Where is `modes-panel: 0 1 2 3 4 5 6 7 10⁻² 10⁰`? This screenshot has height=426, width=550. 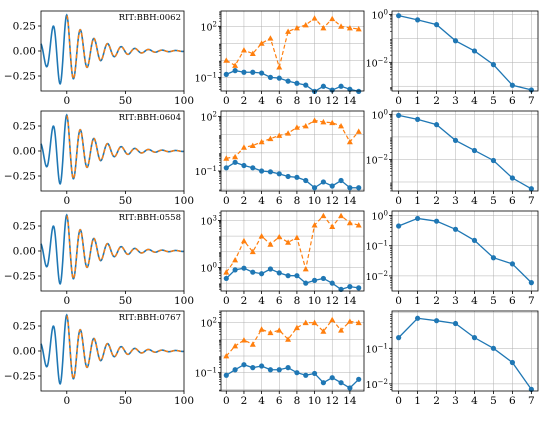 modes-panel: 0 1 2 3 4 5 6 7 10⁻² 10⁰ is located at coordinates (452, 58).